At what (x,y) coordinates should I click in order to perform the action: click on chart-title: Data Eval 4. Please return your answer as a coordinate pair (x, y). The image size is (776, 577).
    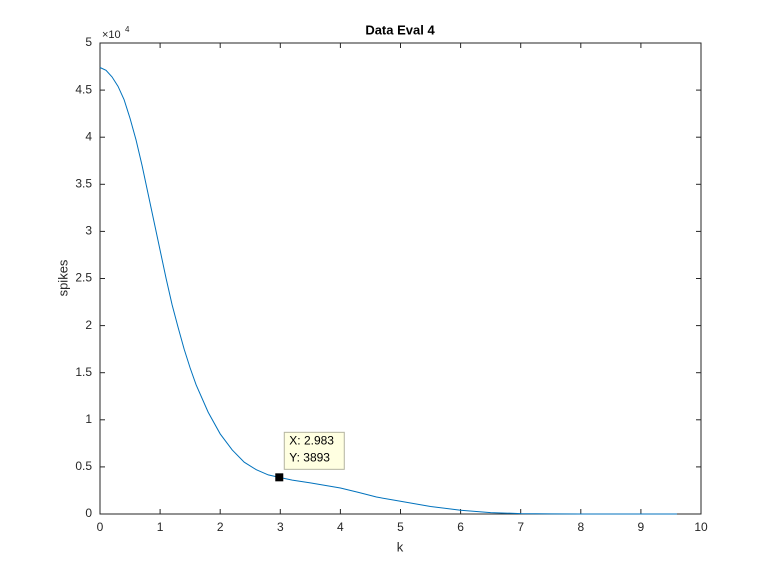
    Looking at the image, I should click on (400, 29).